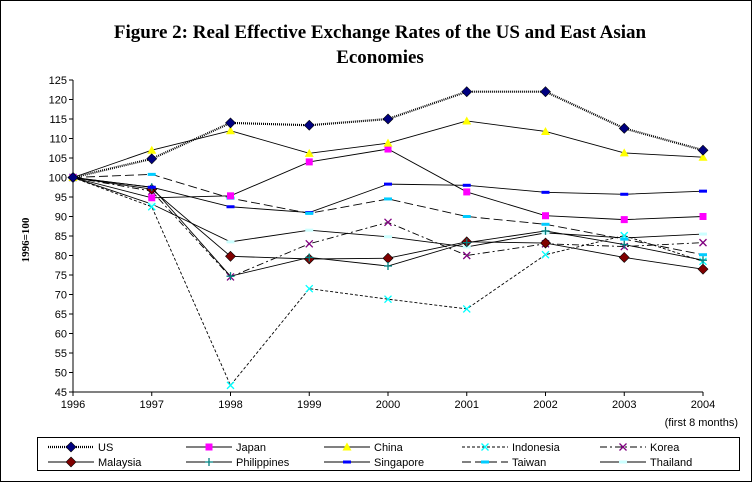 The height and width of the screenshot is (484, 754). Describe the element at coordinates (61, 276) in the screenshot. I see `y-tick-label: 75` at that location.